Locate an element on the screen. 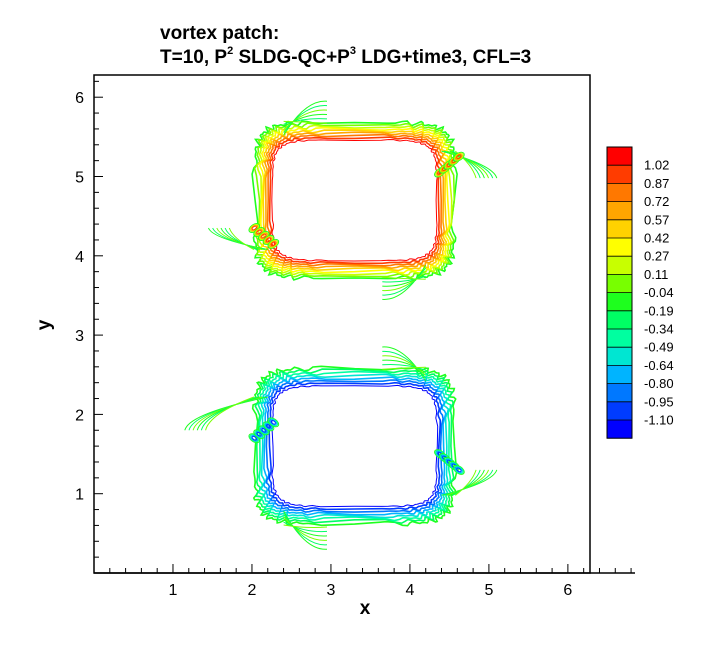 The image size is (725, 645). title-part-5: LDG+time3, CFL=3 is located at coordinates (443, 57).